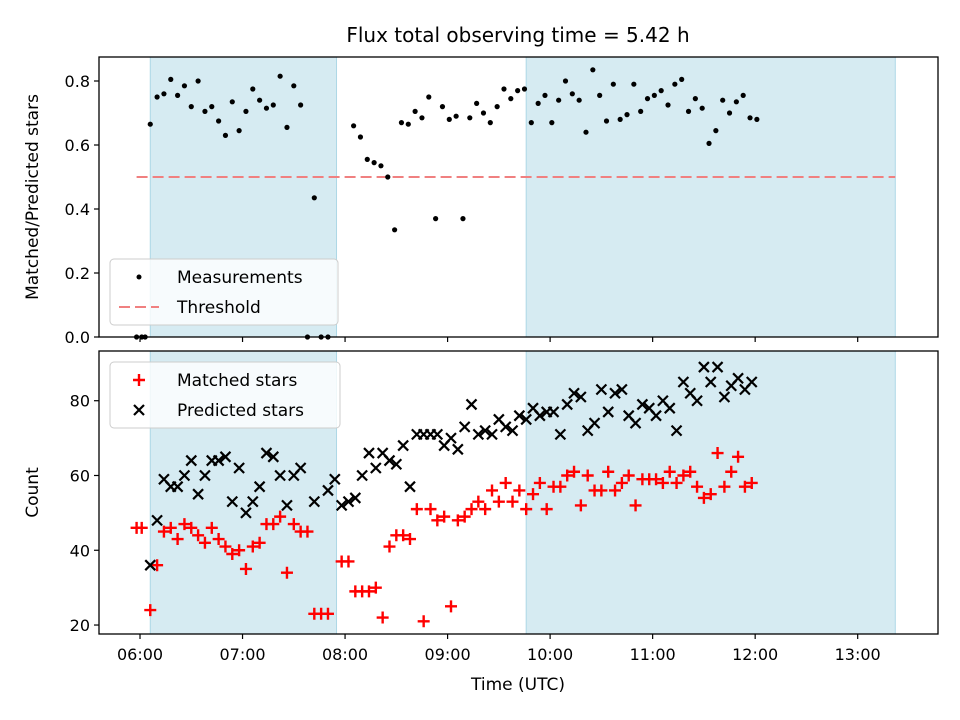 This screenshot has height=720, width=960. What do you see at coordinates (240, 411) in the screenshot?
I see `legend-label-predicted: Predicted stars` at bounding box center [240, 411].